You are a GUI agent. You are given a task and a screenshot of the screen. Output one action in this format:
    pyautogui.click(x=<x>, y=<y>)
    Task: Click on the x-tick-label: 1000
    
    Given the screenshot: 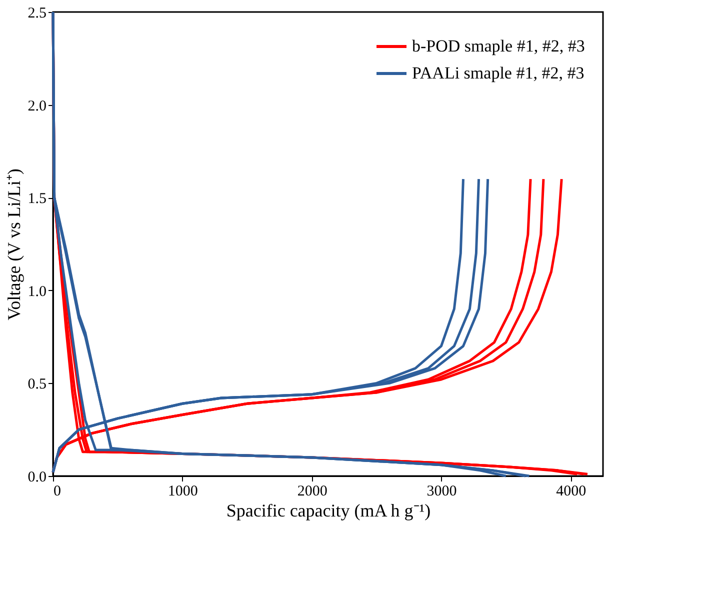 What is the action you would take?
    pyautogui.click(x=183, y=492)
    